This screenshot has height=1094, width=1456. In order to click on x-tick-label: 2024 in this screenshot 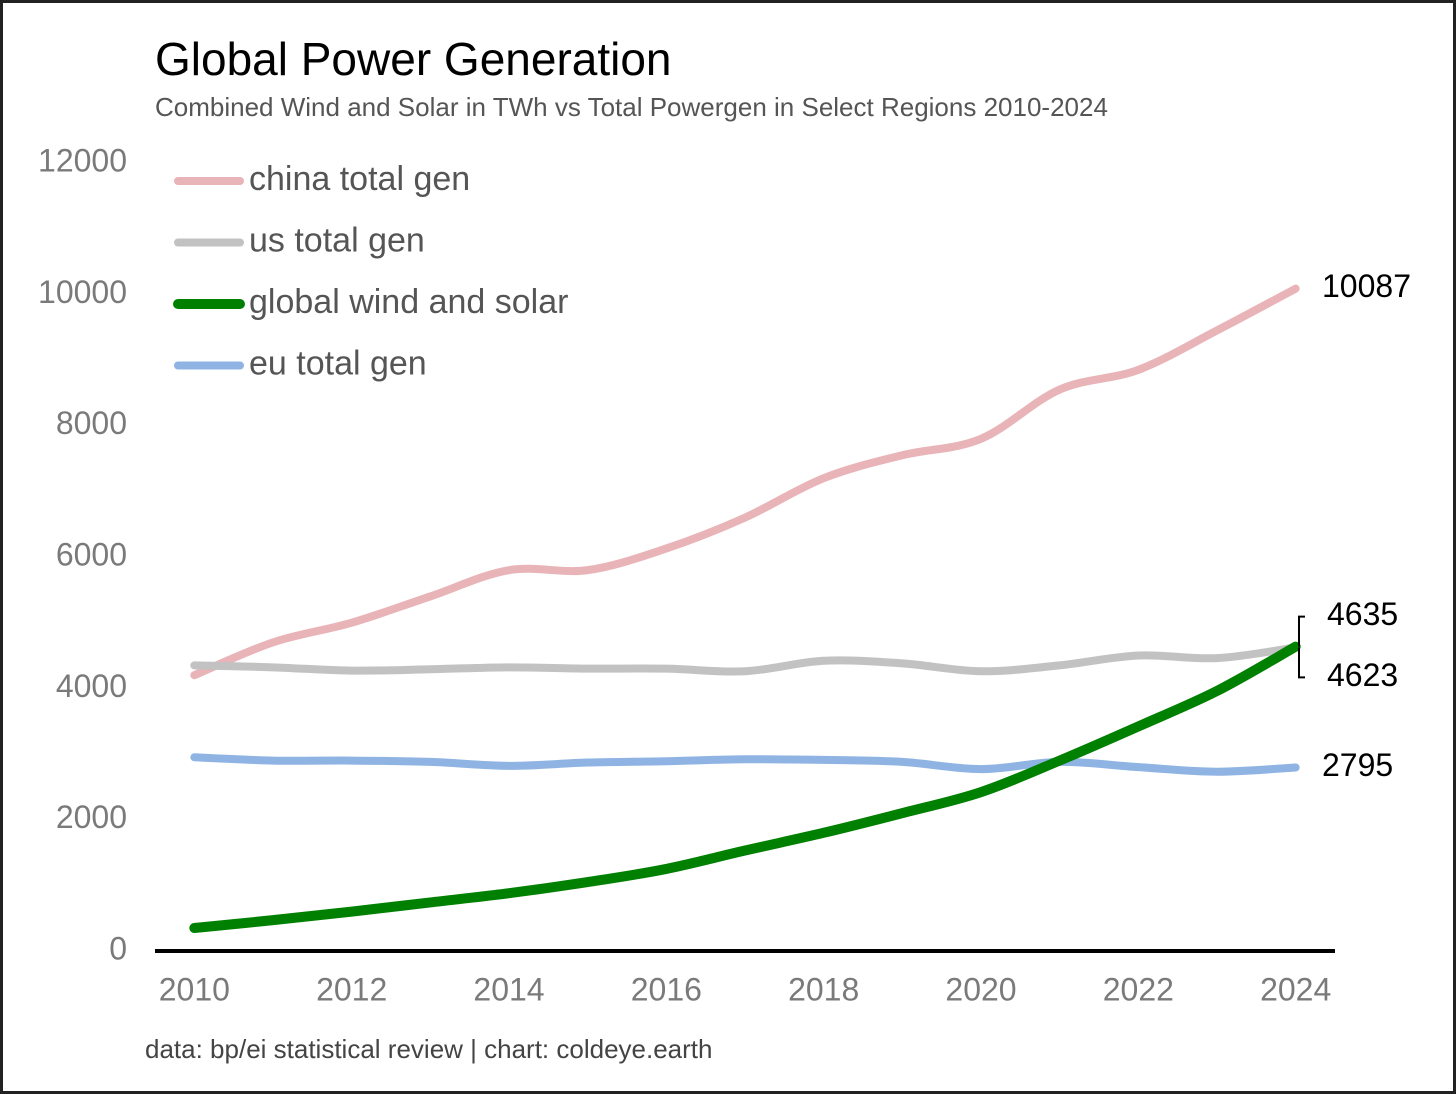, I will do `click(1295, 989)`.